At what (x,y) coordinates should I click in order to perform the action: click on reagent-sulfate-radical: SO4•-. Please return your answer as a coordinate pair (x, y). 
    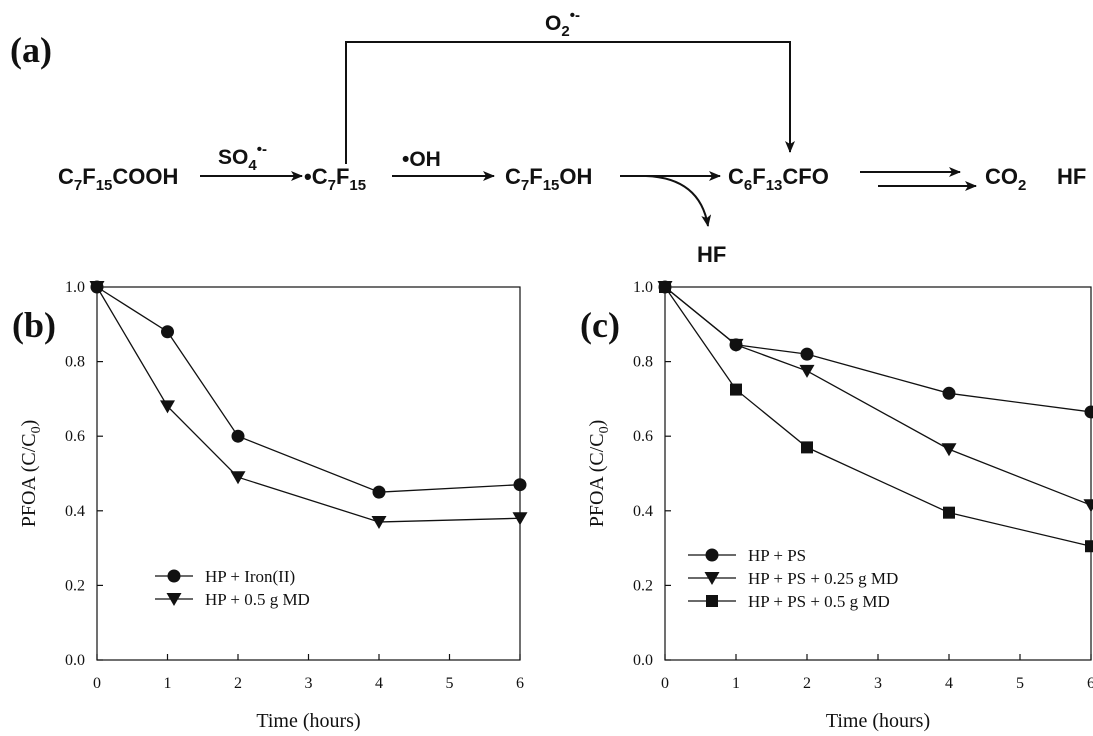
    Looking at the image, I should click on (242, 157).